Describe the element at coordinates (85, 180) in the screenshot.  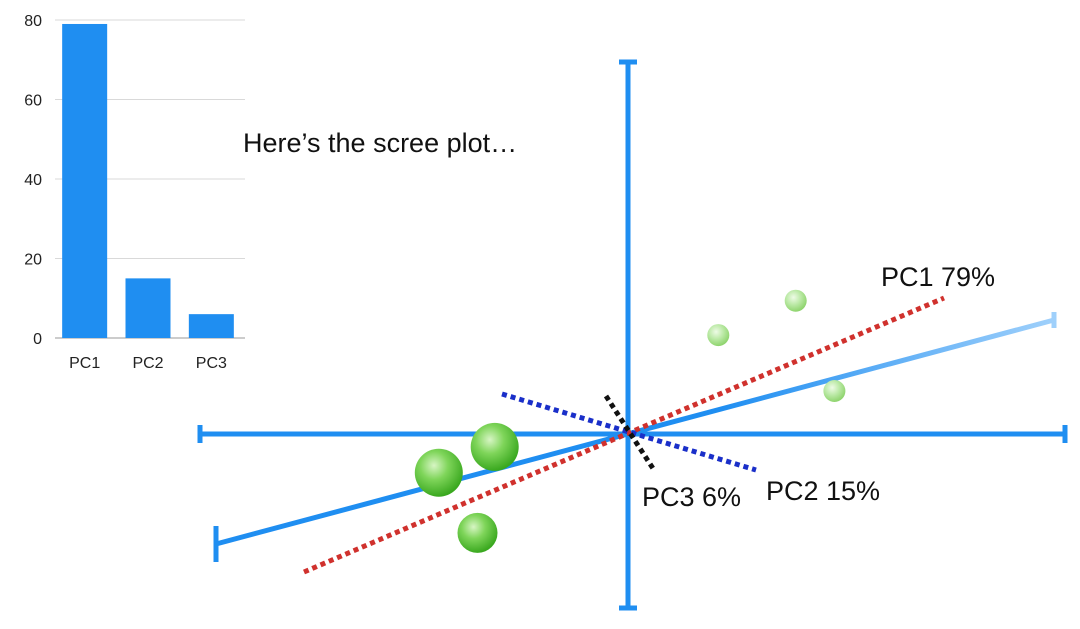
I see `bar-pc1` at that location.